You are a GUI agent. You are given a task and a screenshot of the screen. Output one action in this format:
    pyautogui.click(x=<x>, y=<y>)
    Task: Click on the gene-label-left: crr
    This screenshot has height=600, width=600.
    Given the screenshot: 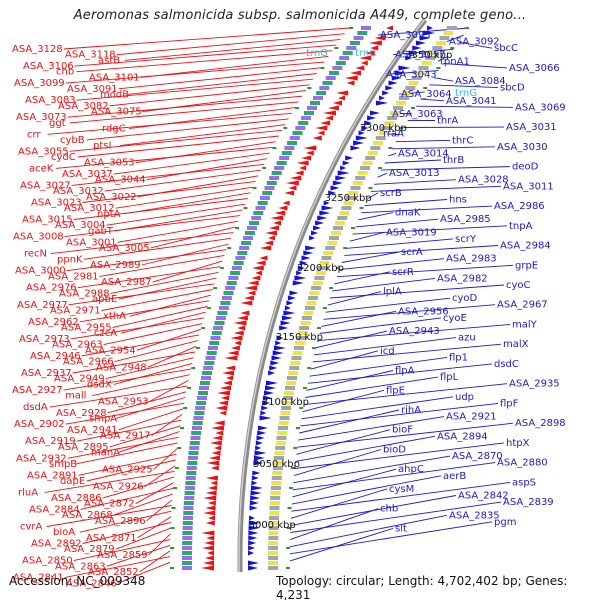 What is the action you would take?
    pyautogui.click(x=34, y=134)
    